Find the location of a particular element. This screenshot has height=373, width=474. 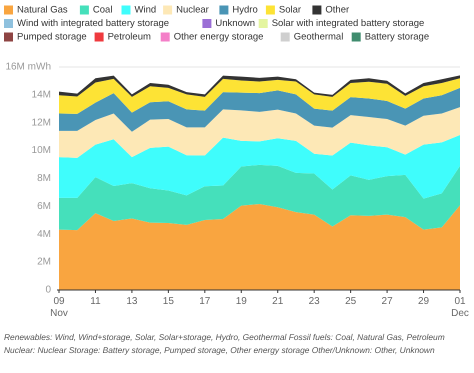

y-tick-label: 8M is located at coordinates (44, 178).